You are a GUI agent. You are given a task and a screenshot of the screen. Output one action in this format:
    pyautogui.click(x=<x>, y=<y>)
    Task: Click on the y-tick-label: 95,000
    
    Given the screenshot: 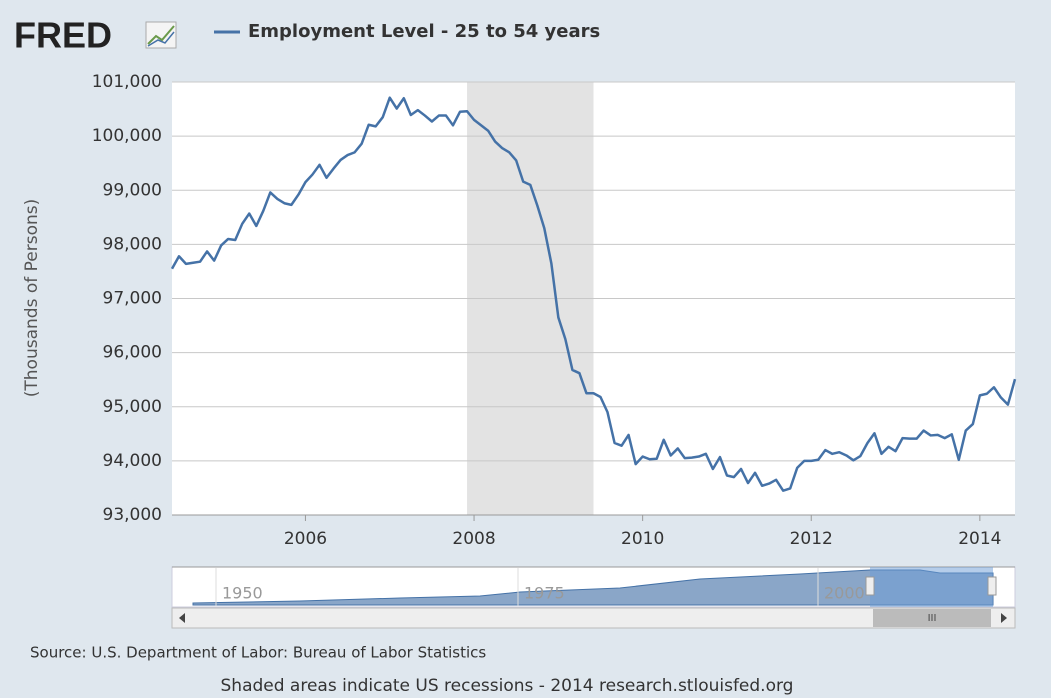 What is the action you would take?
    pyautogui.click(x=132, y=407)
    